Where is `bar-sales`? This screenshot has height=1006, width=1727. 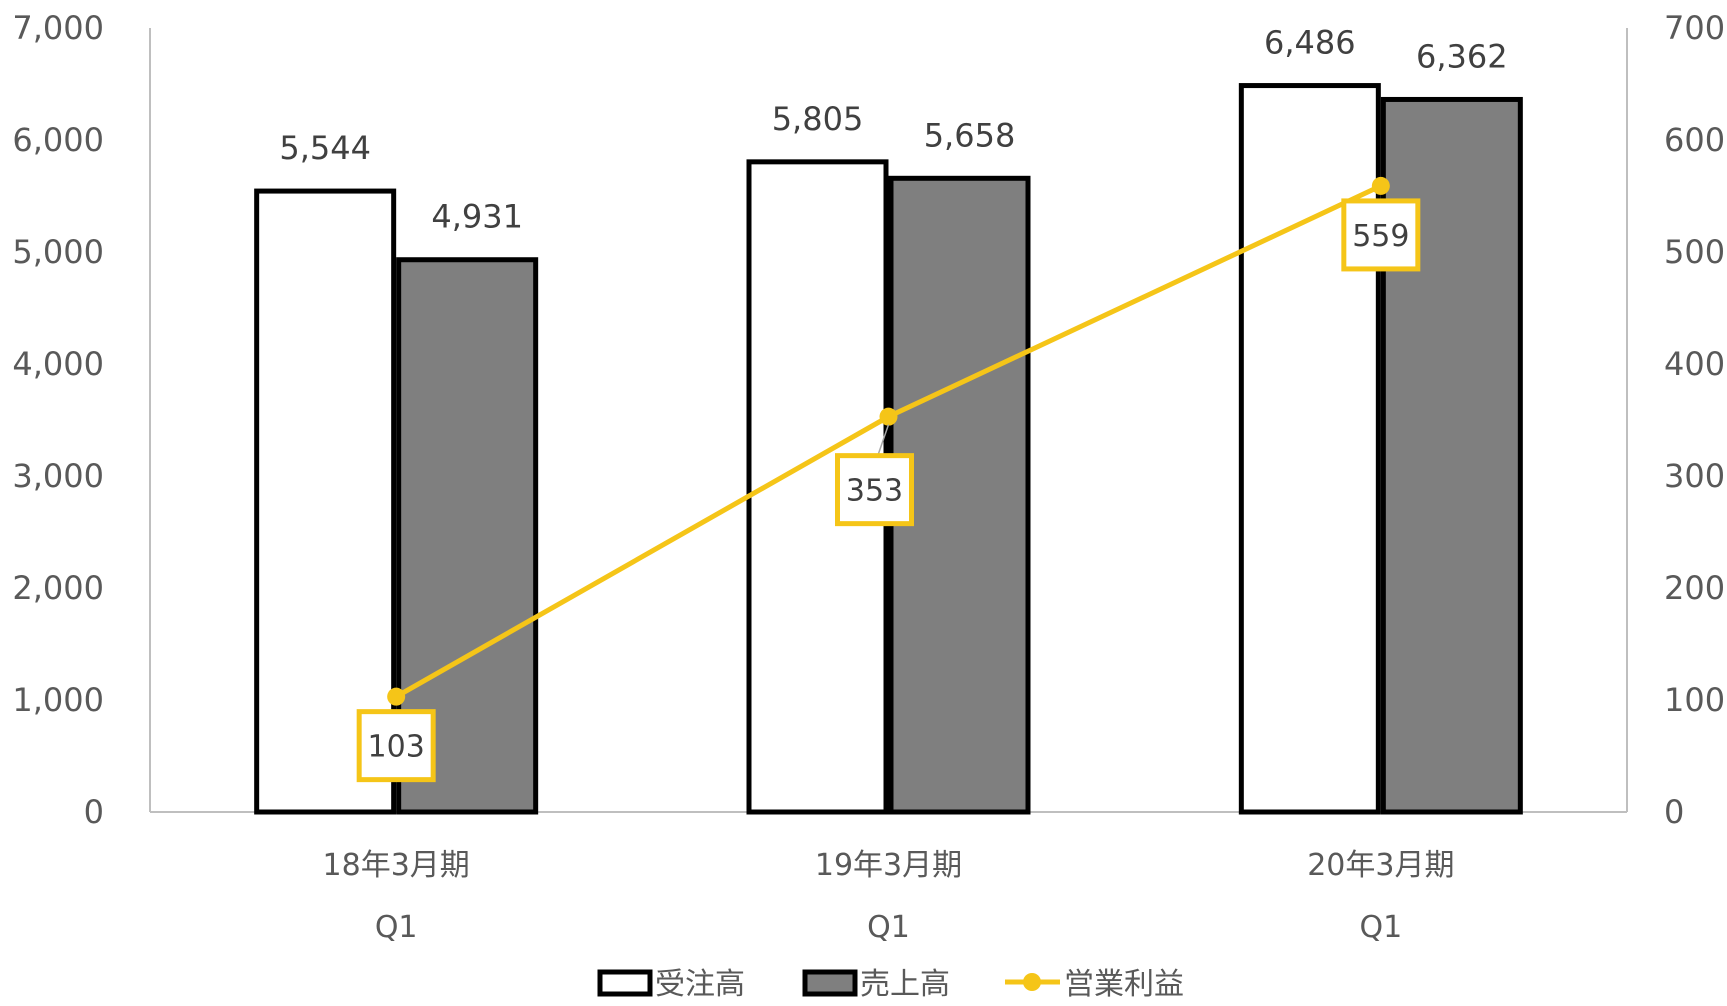
bar-sales is located at coordinates (467, 536).